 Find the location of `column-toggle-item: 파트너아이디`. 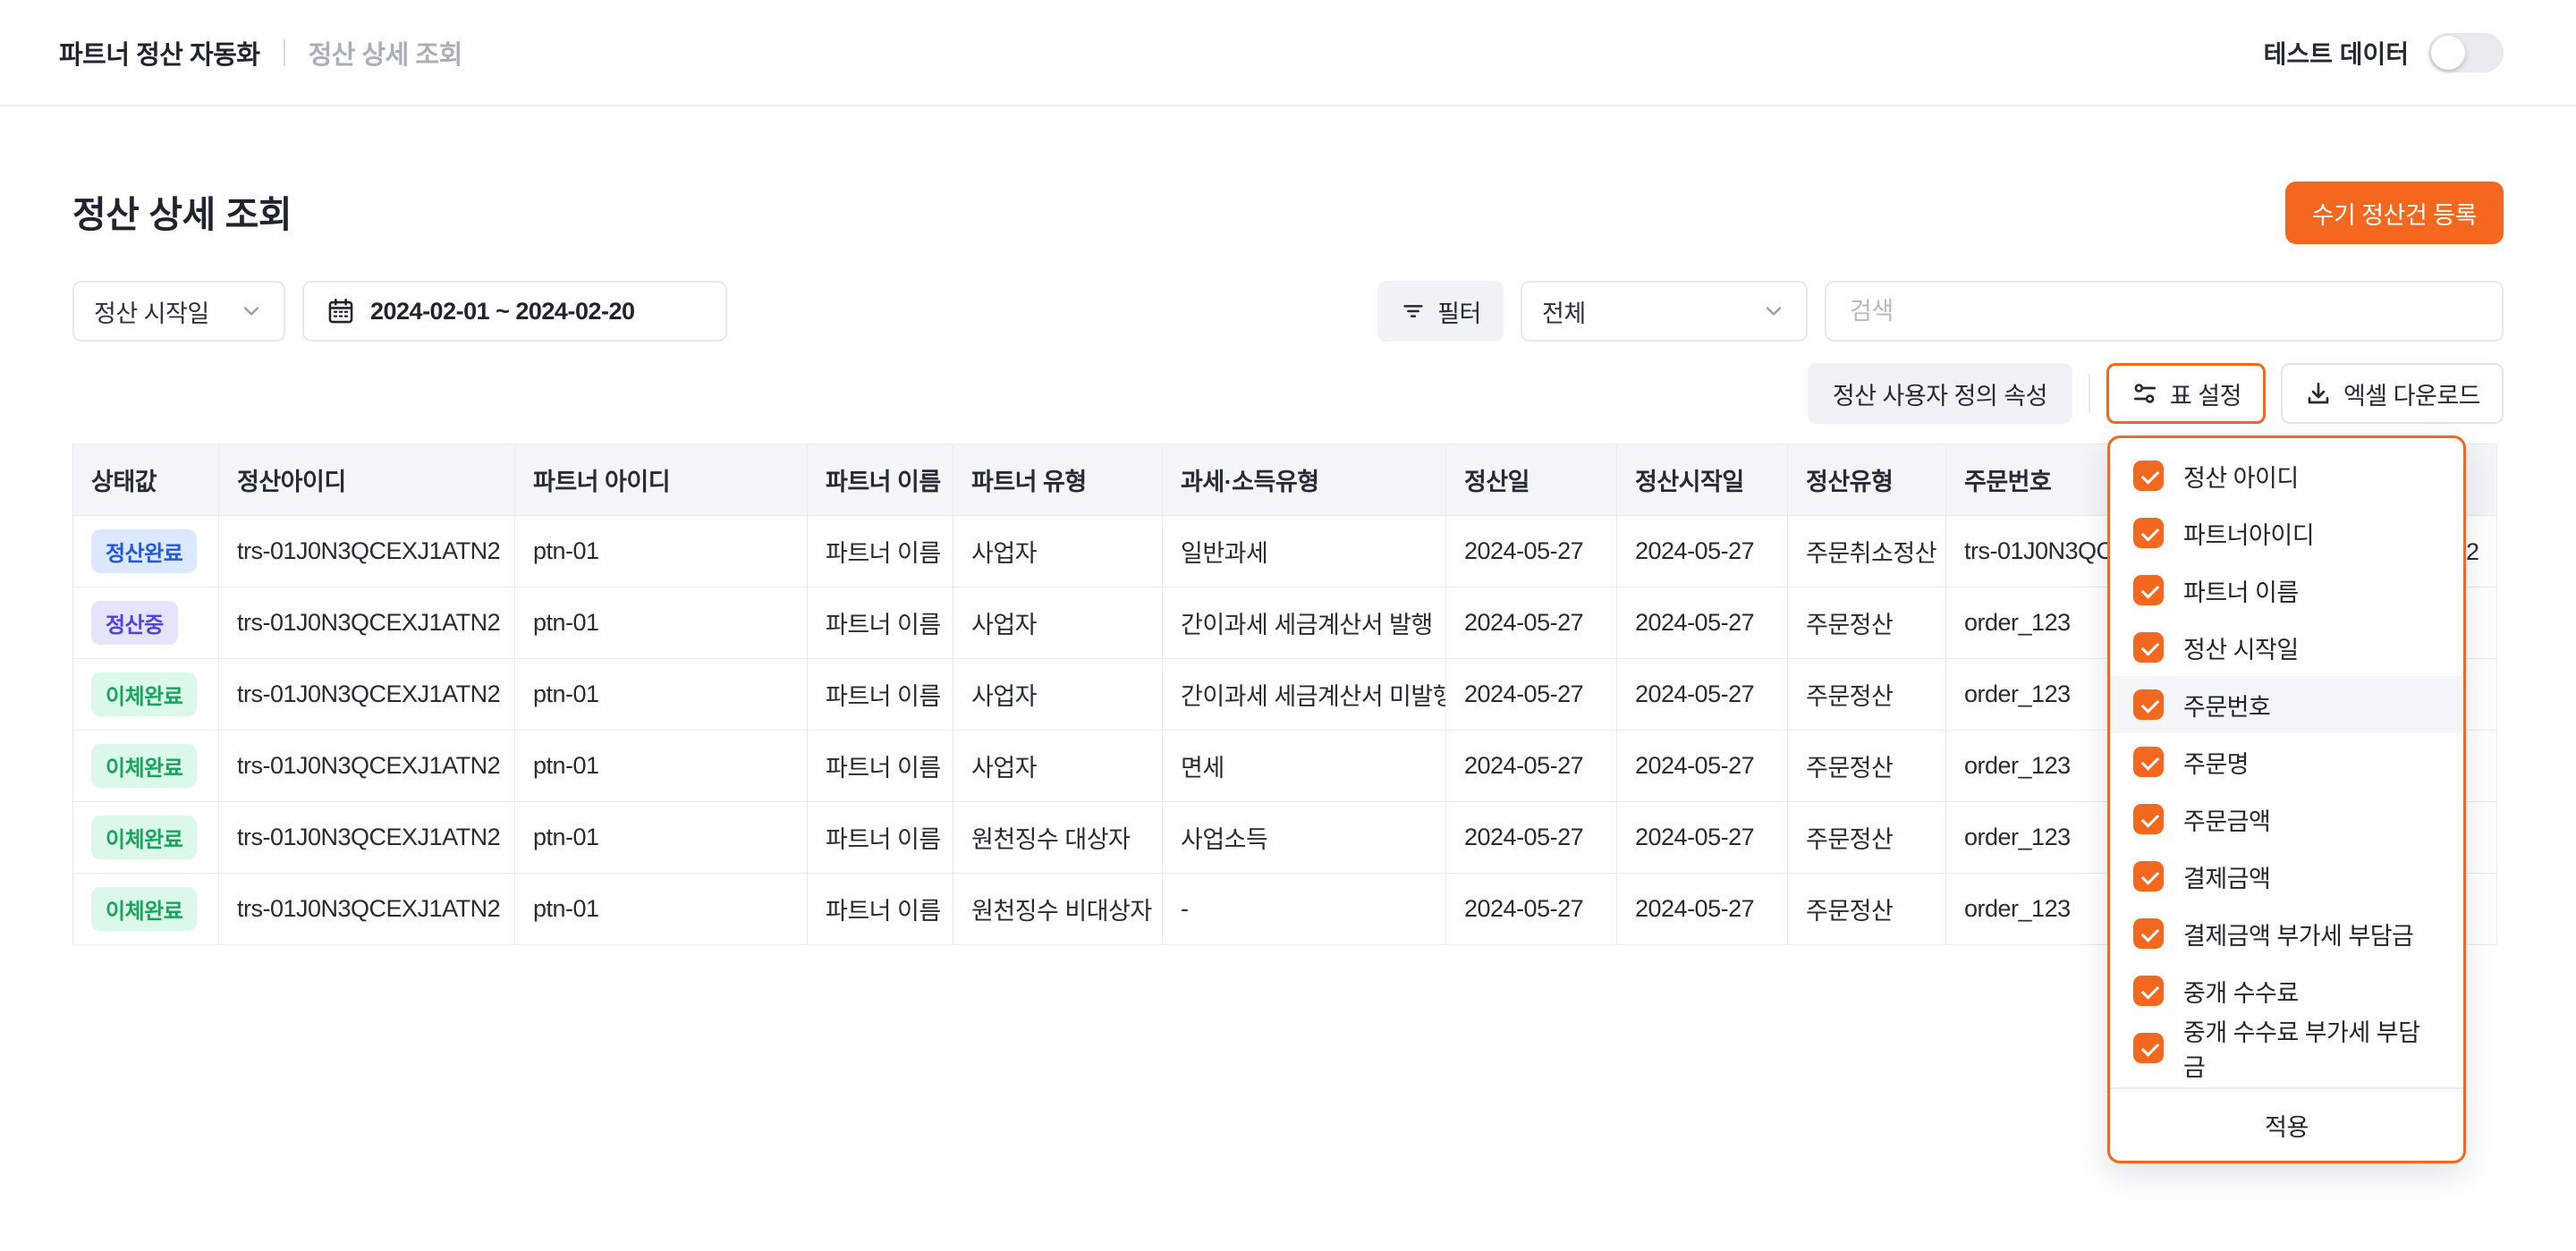

column-toggle-item: 파트너아이디 is located at coordinates (2286, 533).